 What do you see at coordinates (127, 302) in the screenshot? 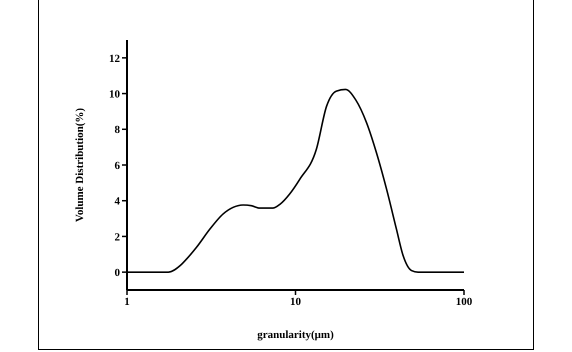
I see `x-tick-label: 1` at bounding box center [127, 302].